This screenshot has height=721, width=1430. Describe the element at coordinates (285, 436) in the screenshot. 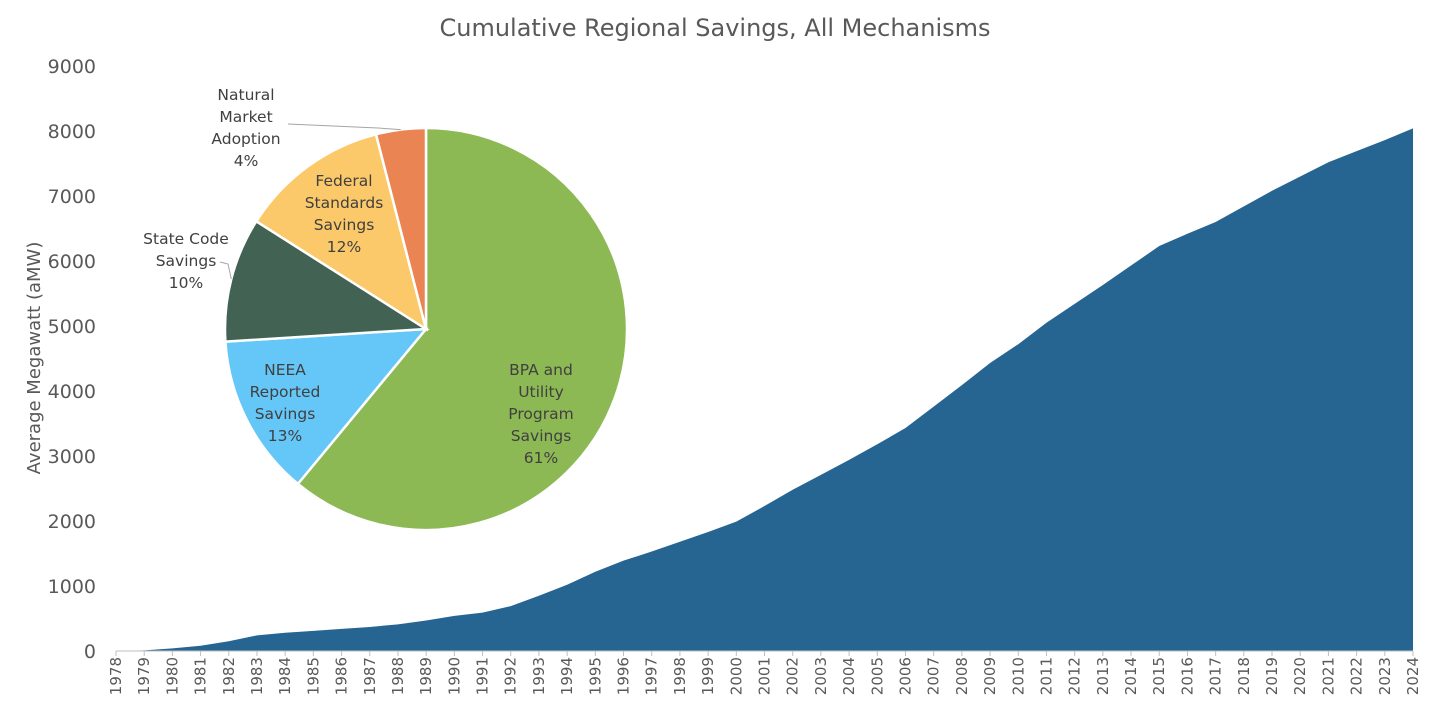

I see `pie-label-line: 13%` at that location.